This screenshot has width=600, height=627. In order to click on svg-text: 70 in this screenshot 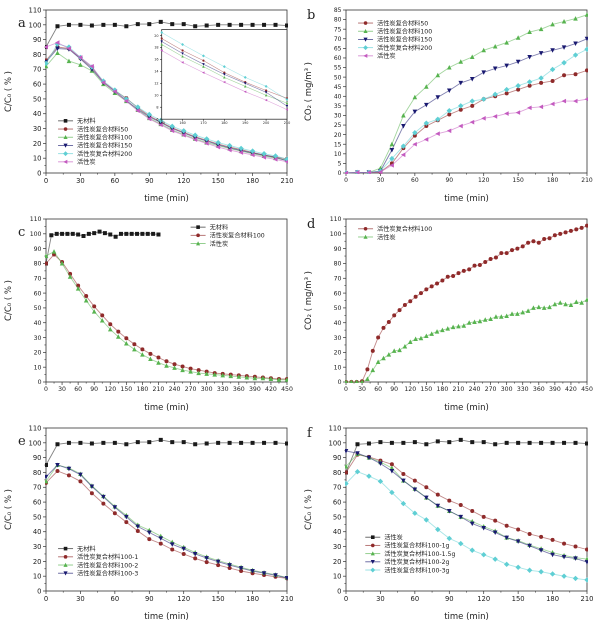, I will do `click(337, 488)`.